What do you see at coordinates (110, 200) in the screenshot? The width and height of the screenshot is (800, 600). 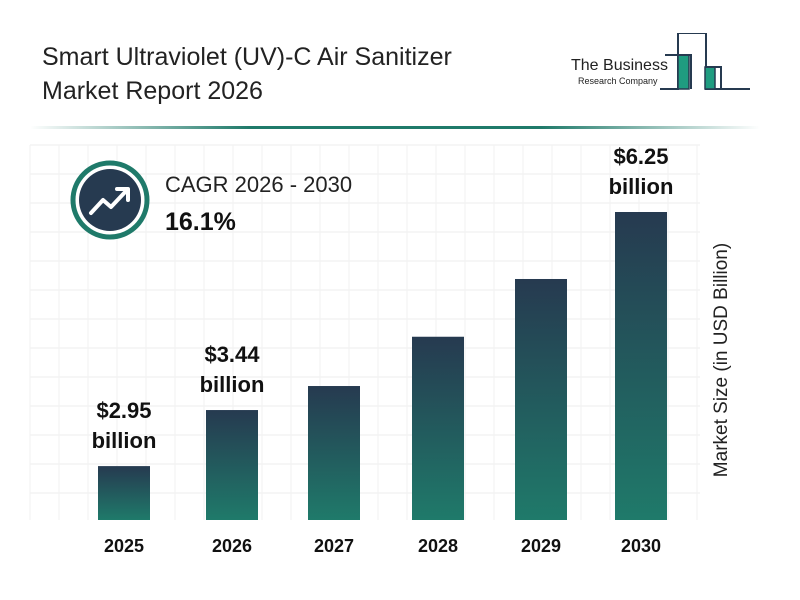 I see `trending-up-icon` at bounding box center [110, 200].